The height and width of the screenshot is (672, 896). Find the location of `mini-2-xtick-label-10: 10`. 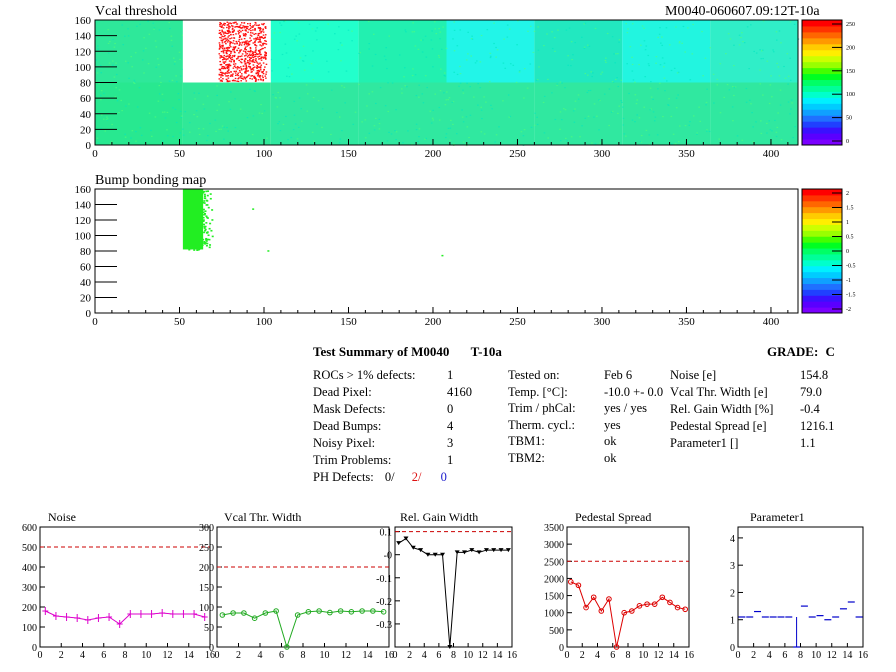

mini-2-xtick-label-10: 10 is located at coordinates (468, 655).